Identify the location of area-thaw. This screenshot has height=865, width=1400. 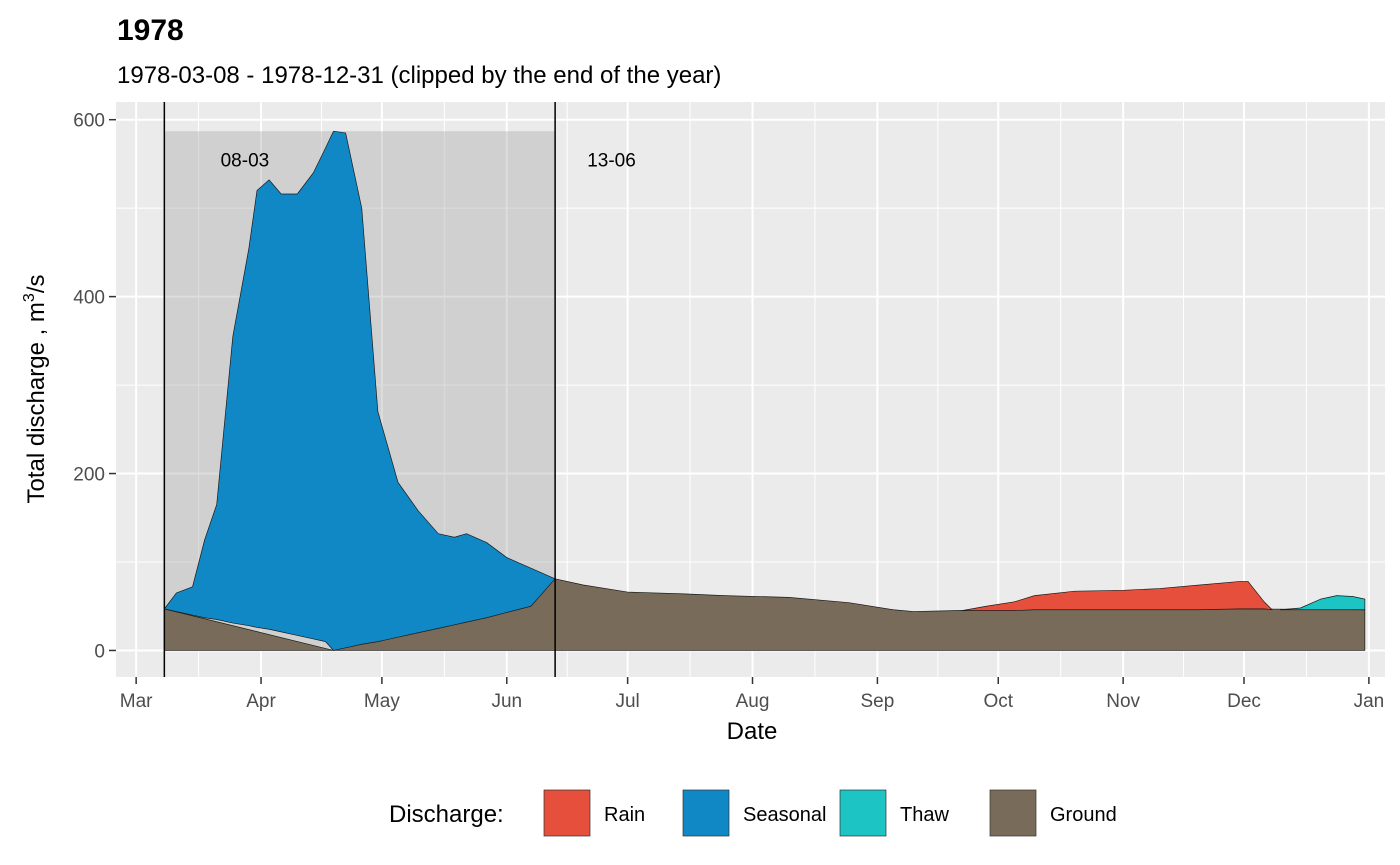
(1322, 603).